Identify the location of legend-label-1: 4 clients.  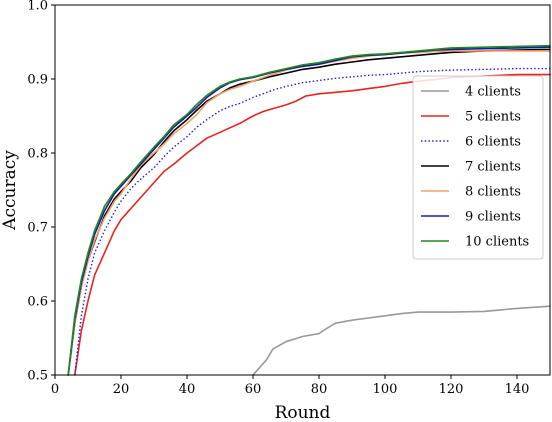
(493, 92).